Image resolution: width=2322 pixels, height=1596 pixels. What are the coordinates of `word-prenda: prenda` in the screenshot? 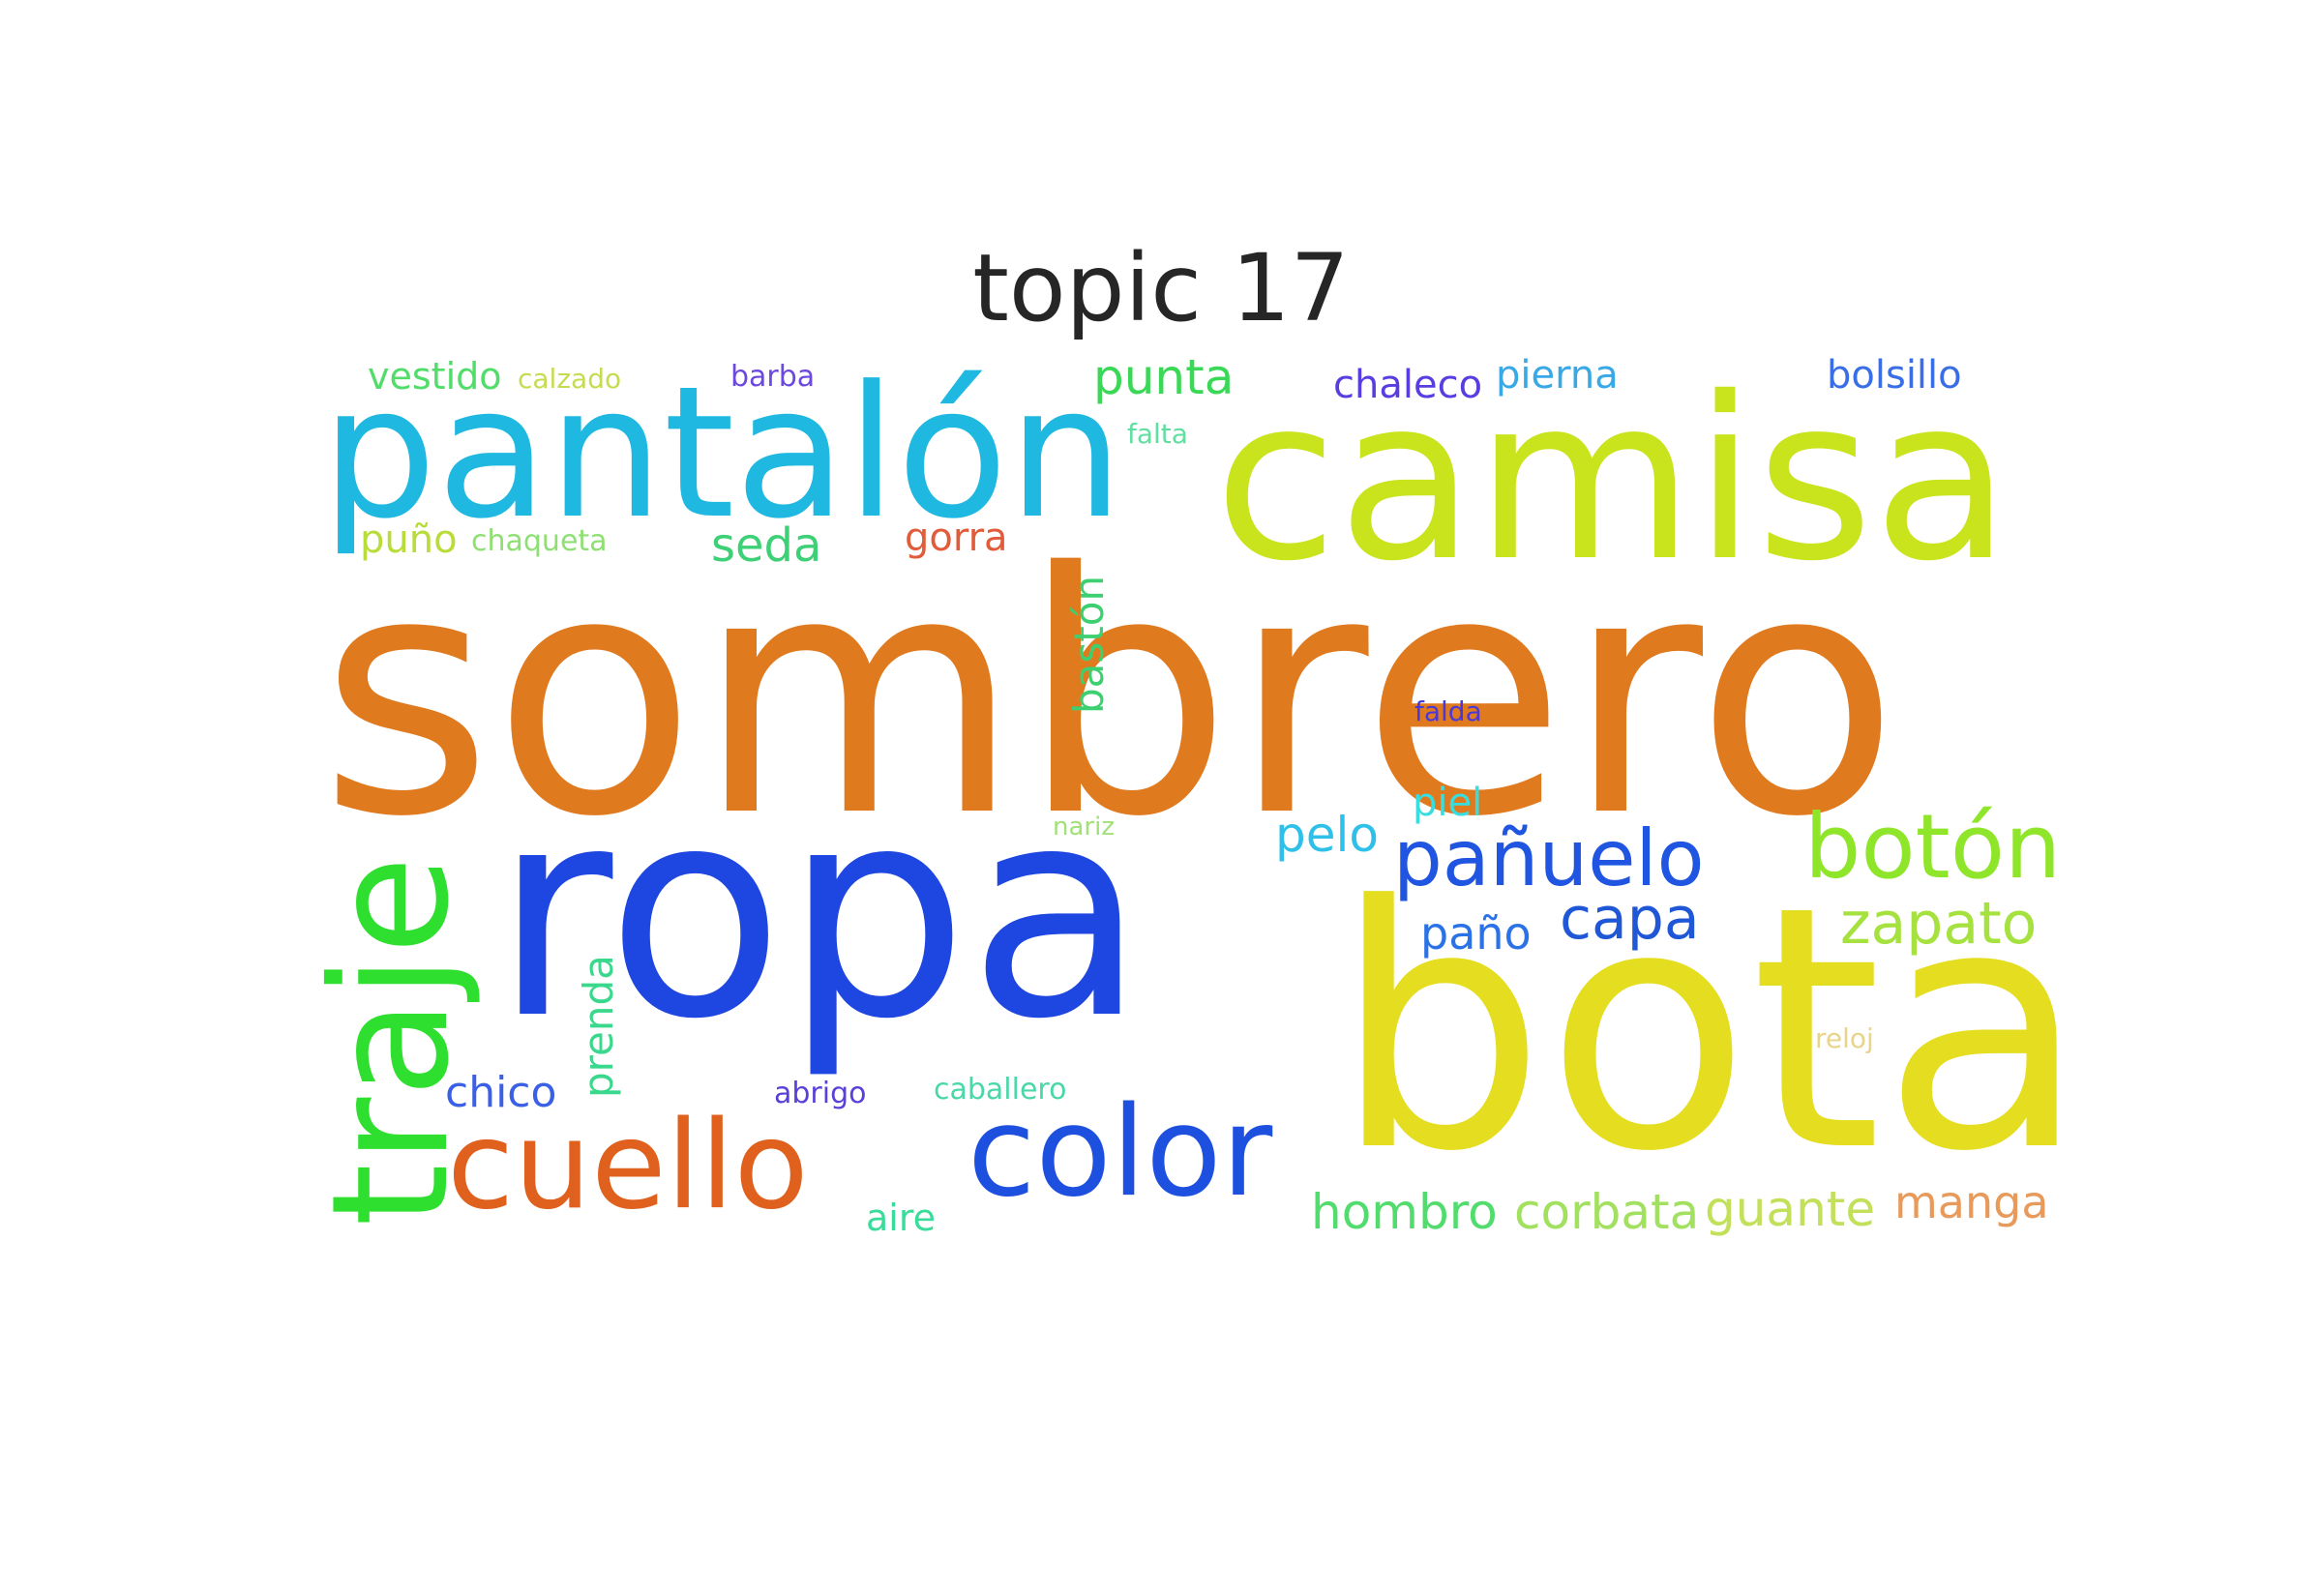 It's located at (598, 1026).